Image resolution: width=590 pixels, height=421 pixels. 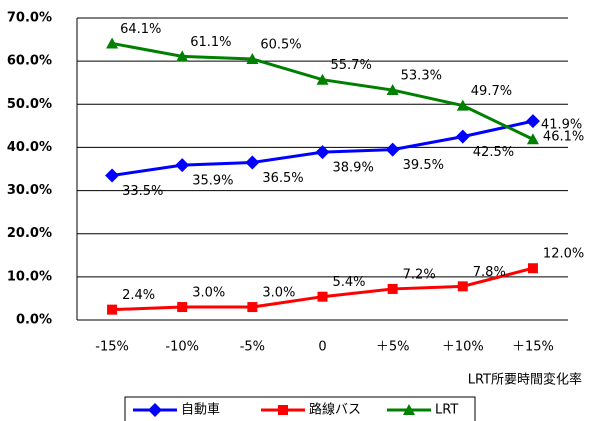 I want to click on data-label: 60.5%, so click(x=280, y=44).